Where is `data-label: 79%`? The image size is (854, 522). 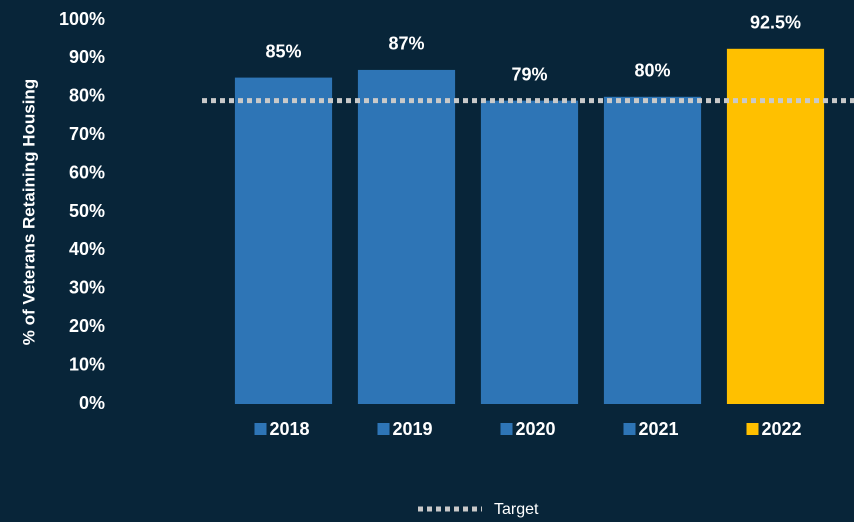 data-label: 79% is located at coordinates (529, 74).